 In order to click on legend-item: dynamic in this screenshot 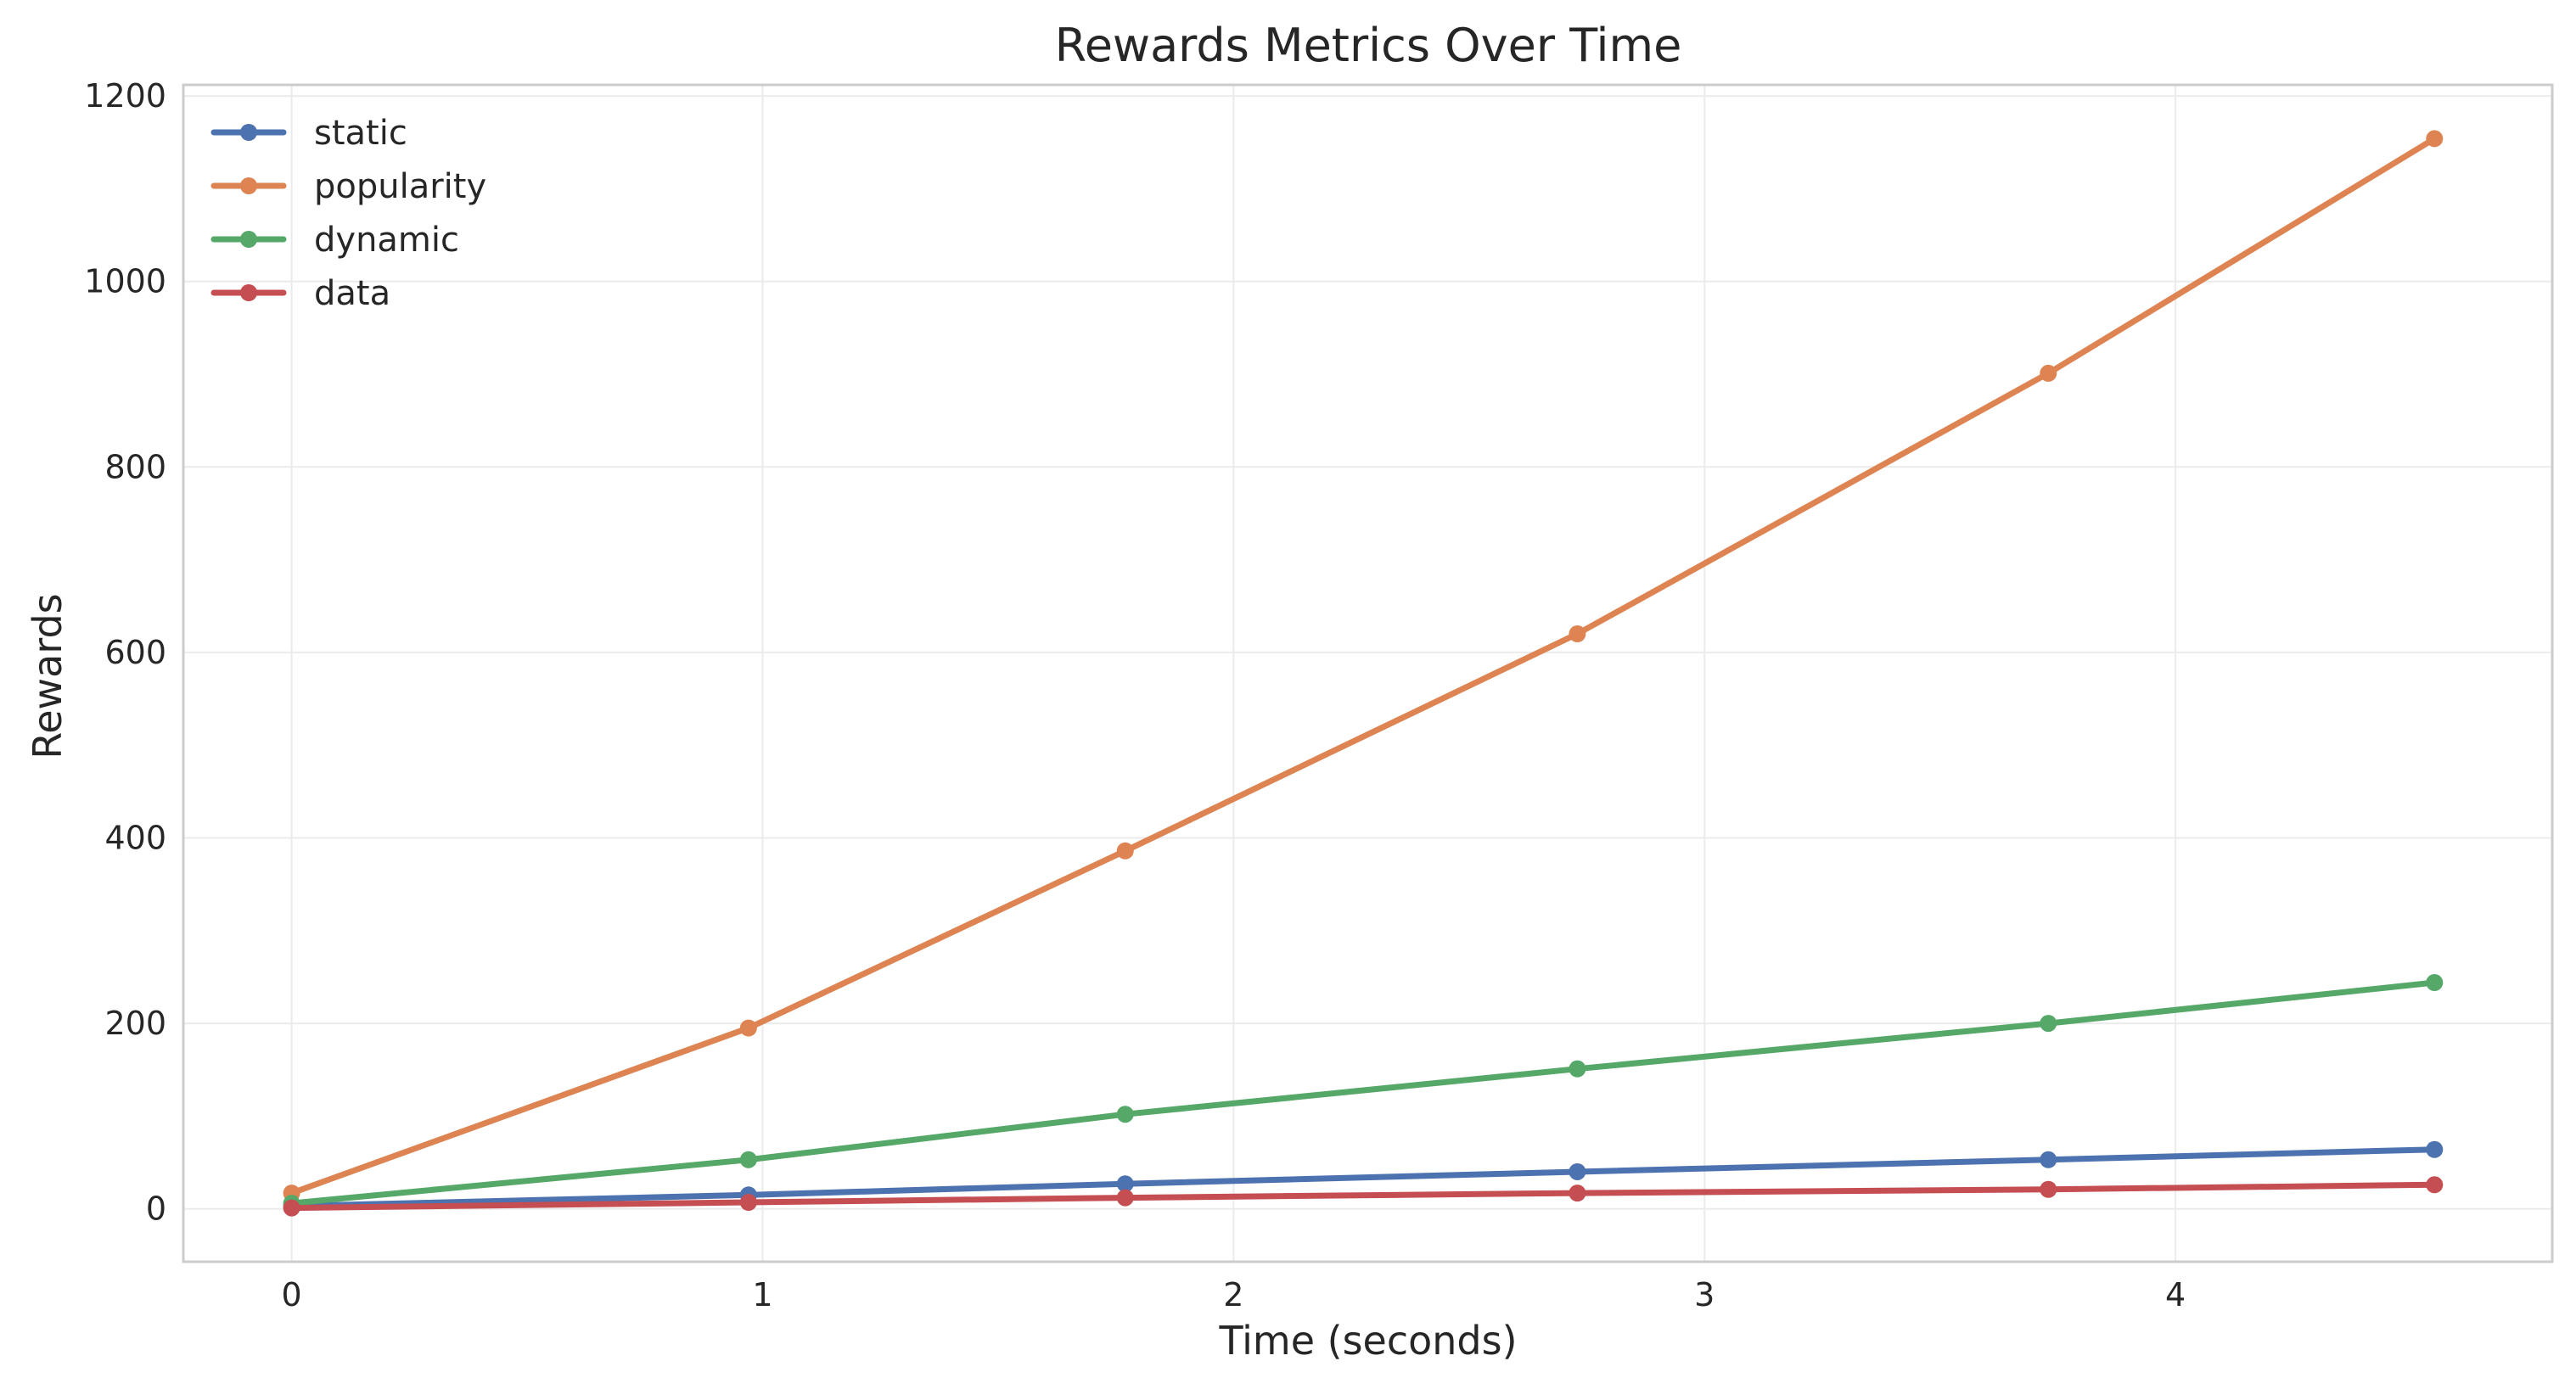, I will do `click(334, 241)`.